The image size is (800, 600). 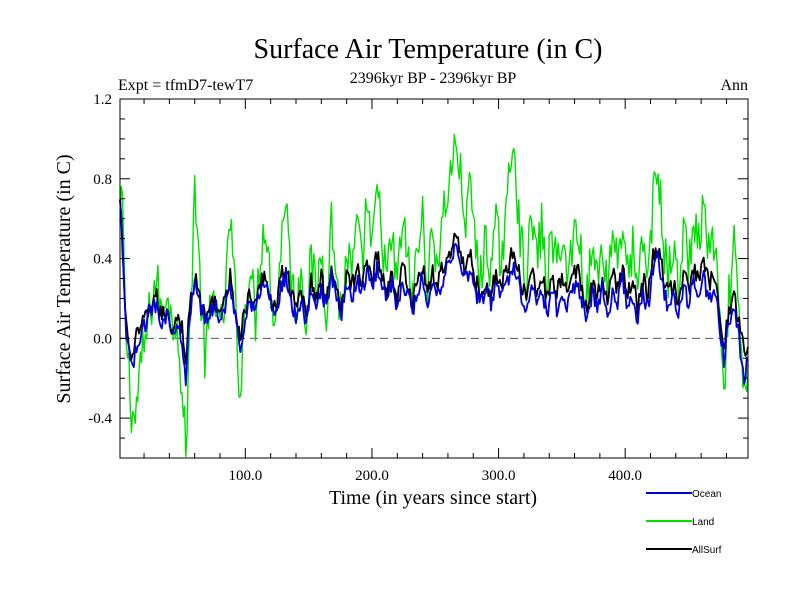 I want to click on y-tick-label: 1.2, so click(x=102, y=100).